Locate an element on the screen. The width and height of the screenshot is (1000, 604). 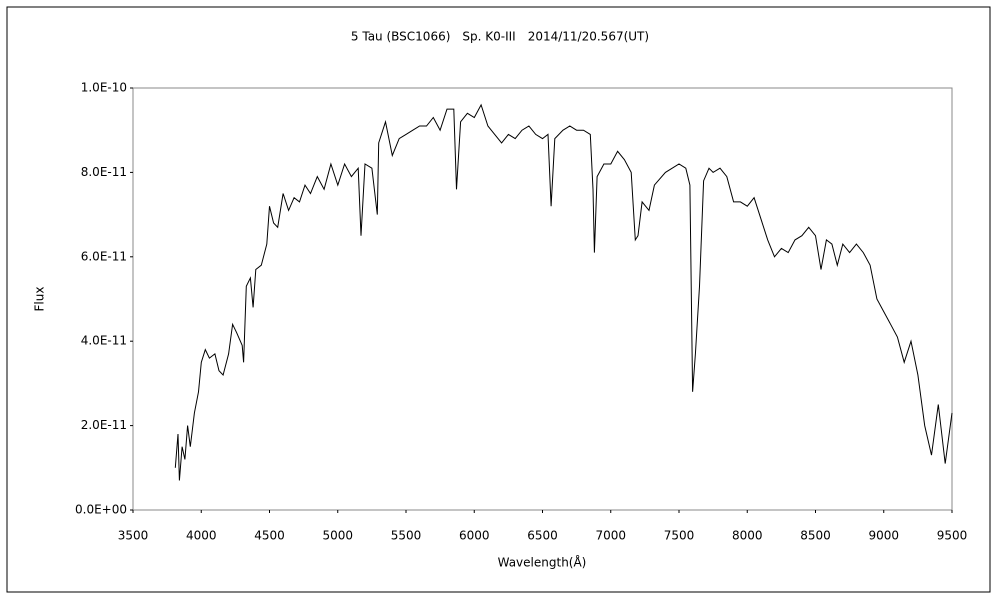
x-tick-label: 5500 is located at coordinates (406, 536).